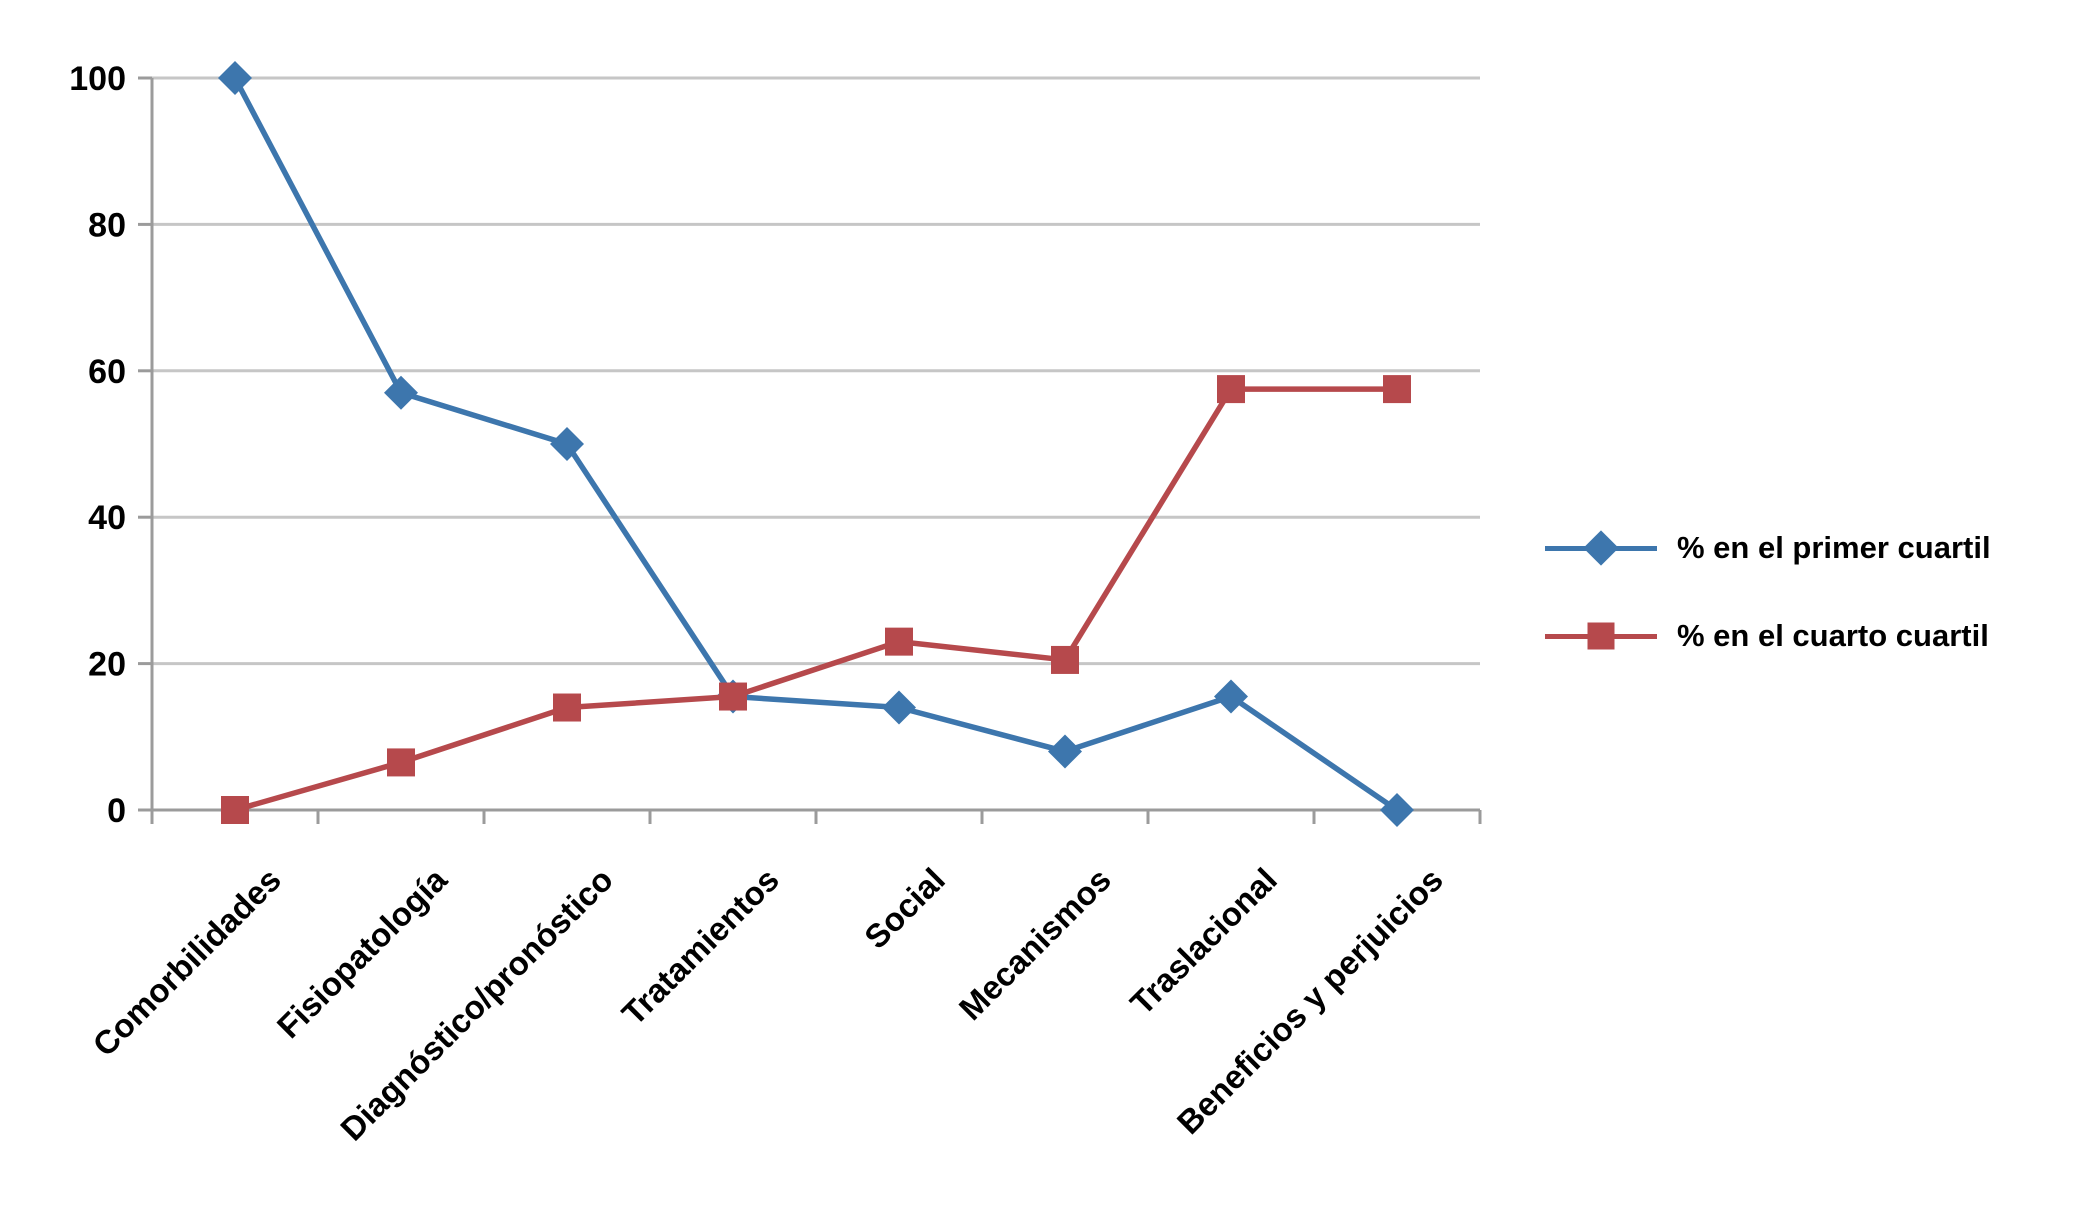 This screenshot has height=1215, width=2095. I want to click on legend-swatch-red, so click(1601, 636).